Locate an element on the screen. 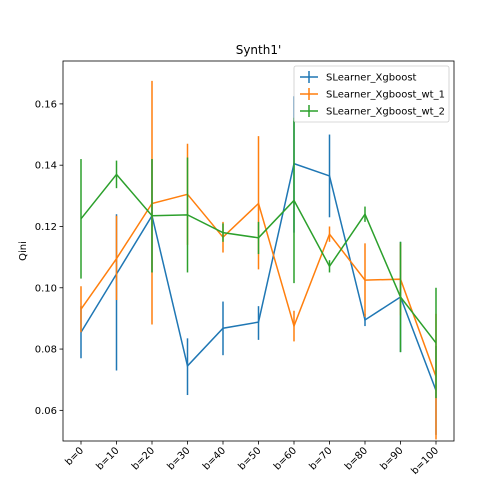 The height and width of the screenshot is (504, 504). x-tick-label: b=10 is located at coordinates (107, 458).